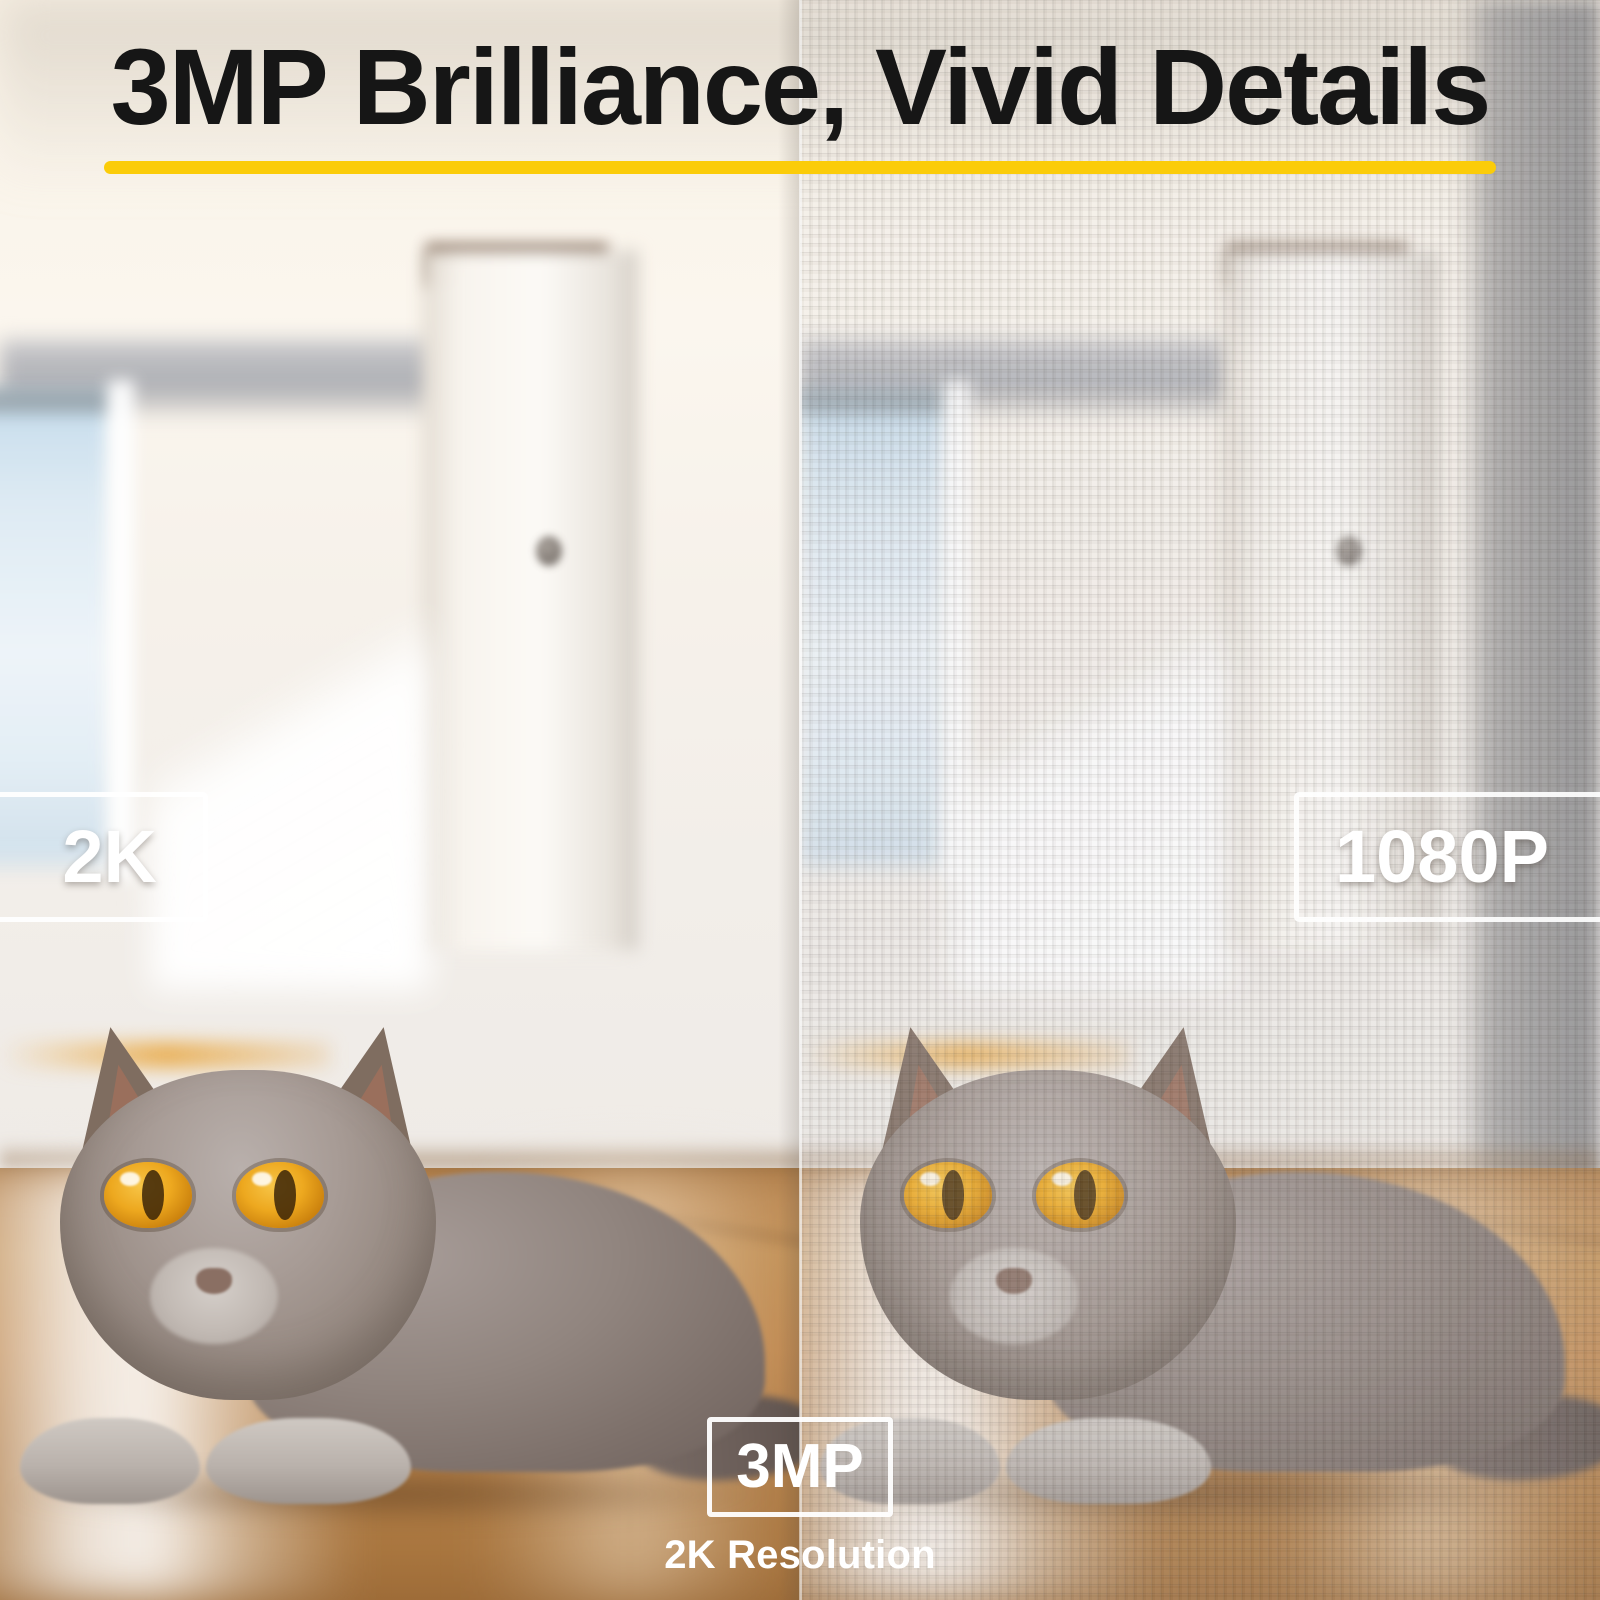 Image resolution: width=1600 pixels, height=1600 pixels. I want to click on label-1080p-badge: 1080P, so click(1447, 857).